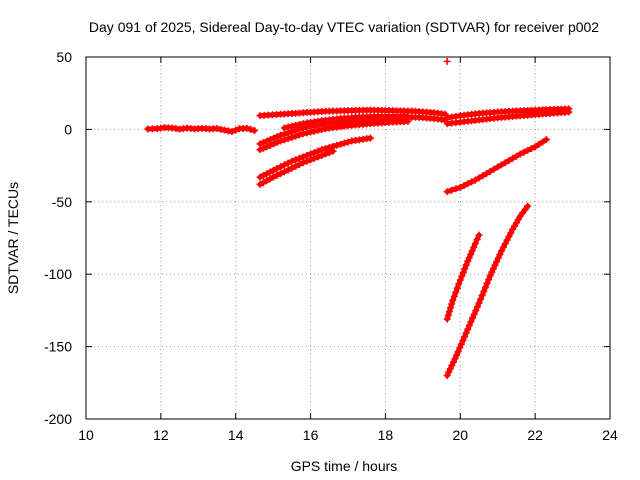 Image resolution: width=640 pixels, height=480 pixels. I want to click on y-tick-label: -50, so click(62, 202).